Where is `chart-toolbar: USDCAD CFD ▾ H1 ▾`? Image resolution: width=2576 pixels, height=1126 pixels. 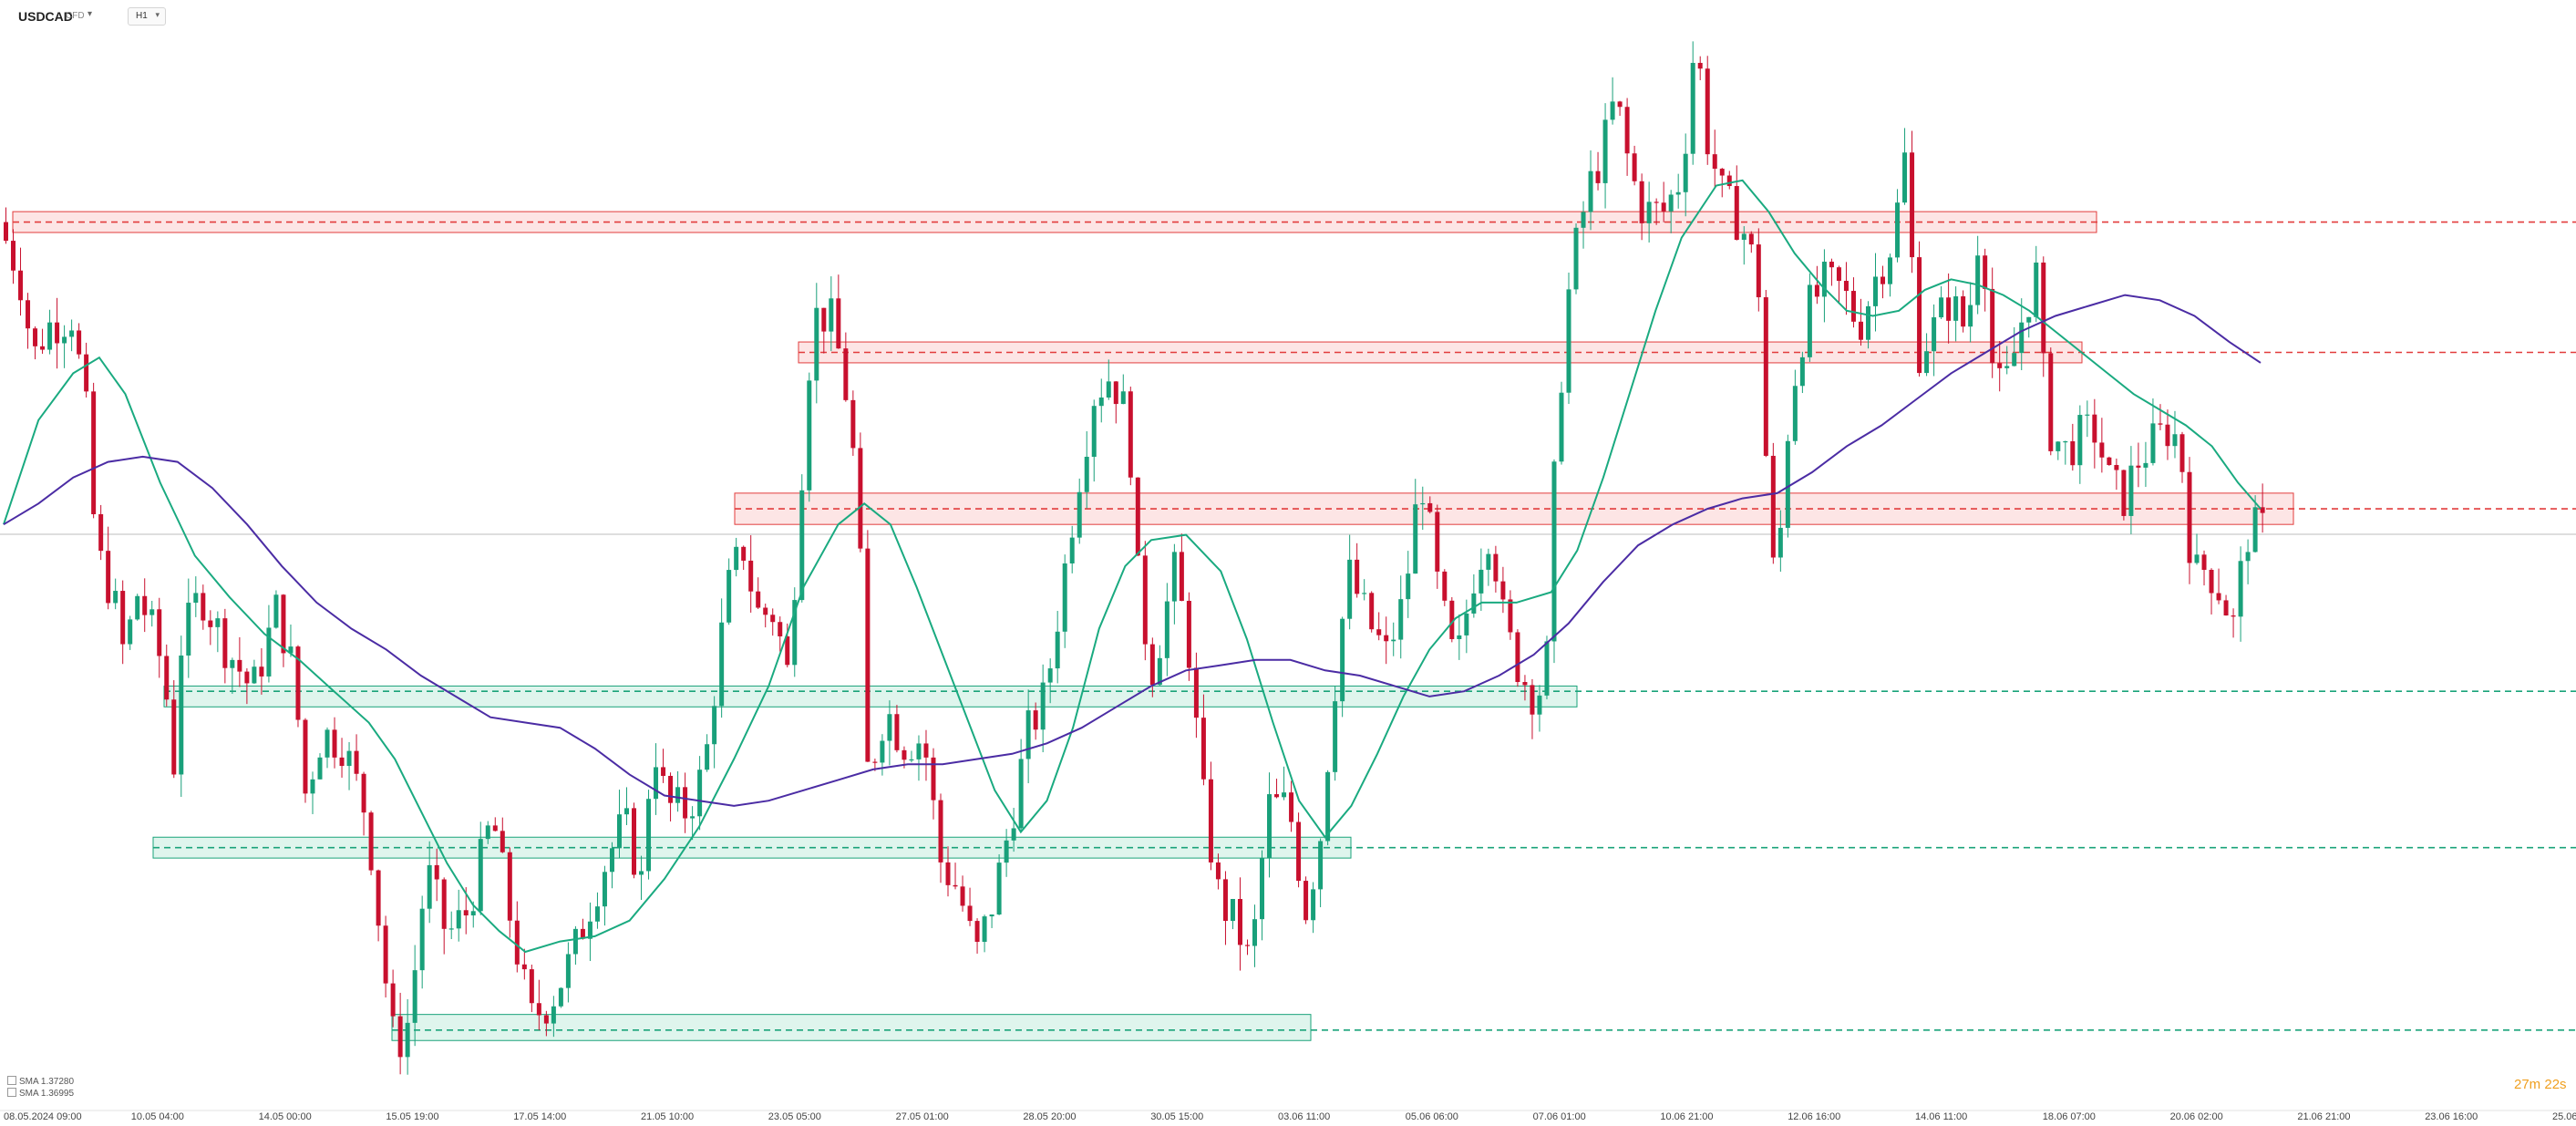
chart-toolbar: USDCAD CFD ▾ H1 ▾ is located at coordinates (1288, 17).